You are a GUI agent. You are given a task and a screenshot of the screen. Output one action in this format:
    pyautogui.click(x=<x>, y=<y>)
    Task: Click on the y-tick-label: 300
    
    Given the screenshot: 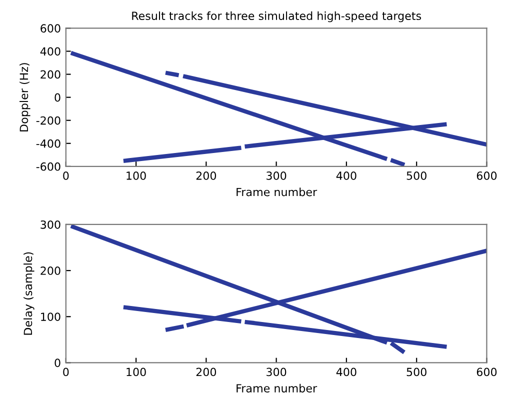 What is the action you would take?
    pyautogui.click(x=50, y=224)
    